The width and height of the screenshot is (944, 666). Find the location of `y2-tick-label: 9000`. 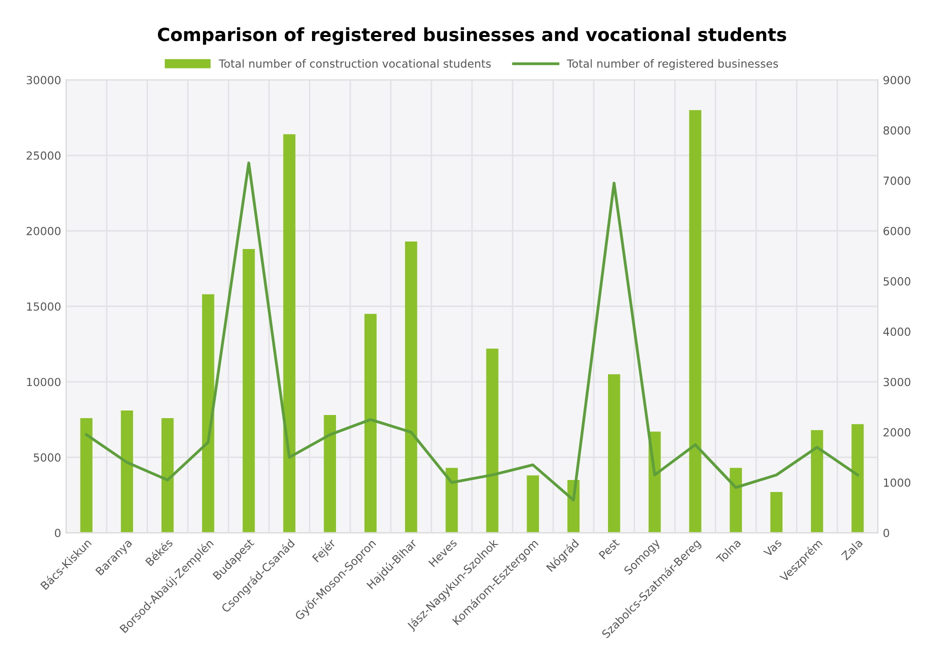

y2-tick-label: 9000 is located at coordinates (896, 80).